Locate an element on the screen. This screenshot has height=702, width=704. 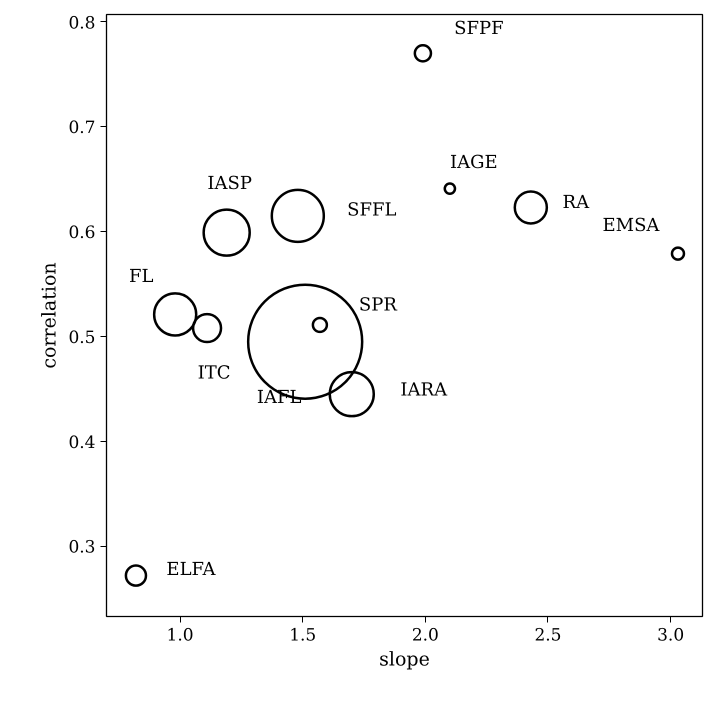
annotation: IAGE is located at coordinates (474, 163).